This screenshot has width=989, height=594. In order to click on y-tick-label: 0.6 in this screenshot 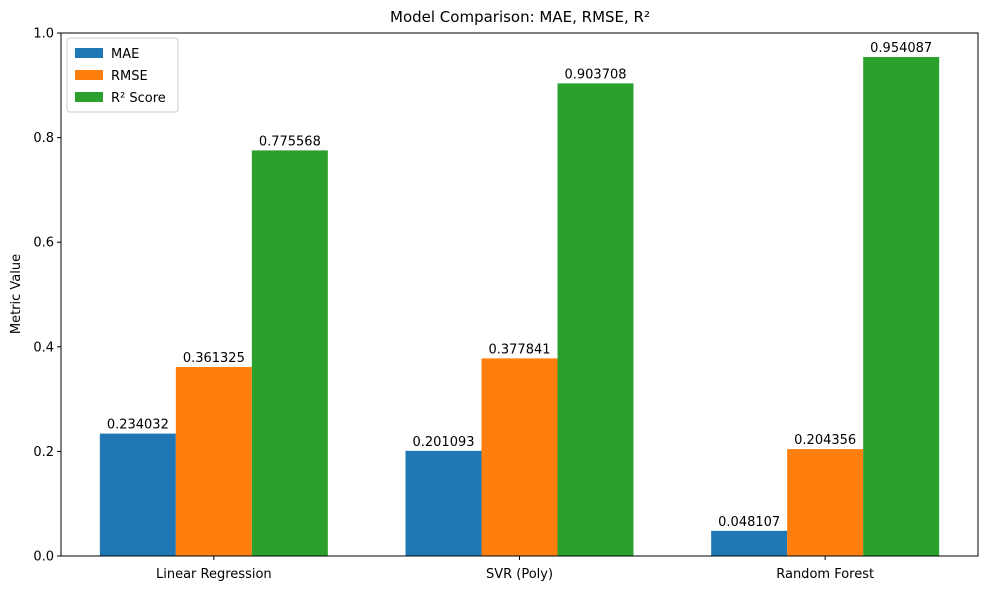, I will do `click(43, 243)`.